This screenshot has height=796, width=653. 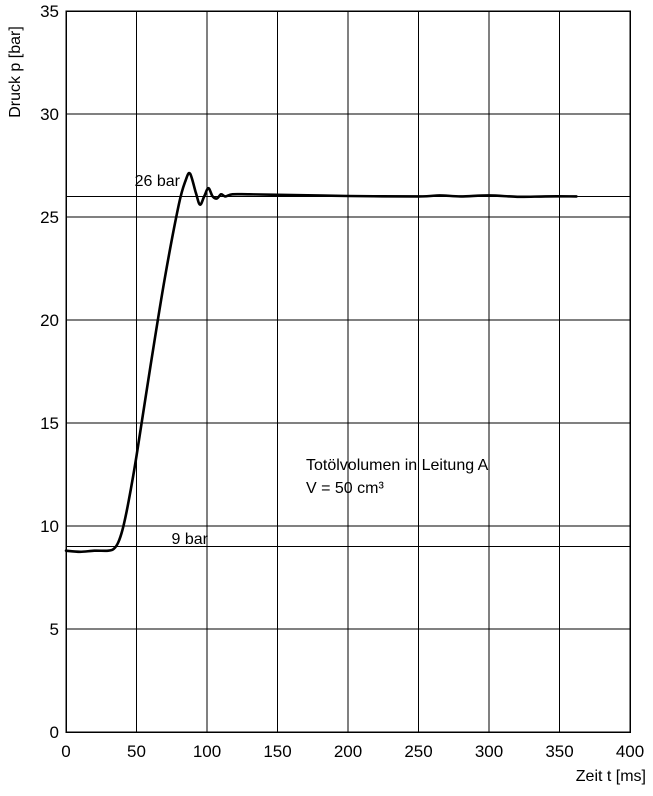 I want to click on y-tick-label: 5, so click(x=54, y=629).